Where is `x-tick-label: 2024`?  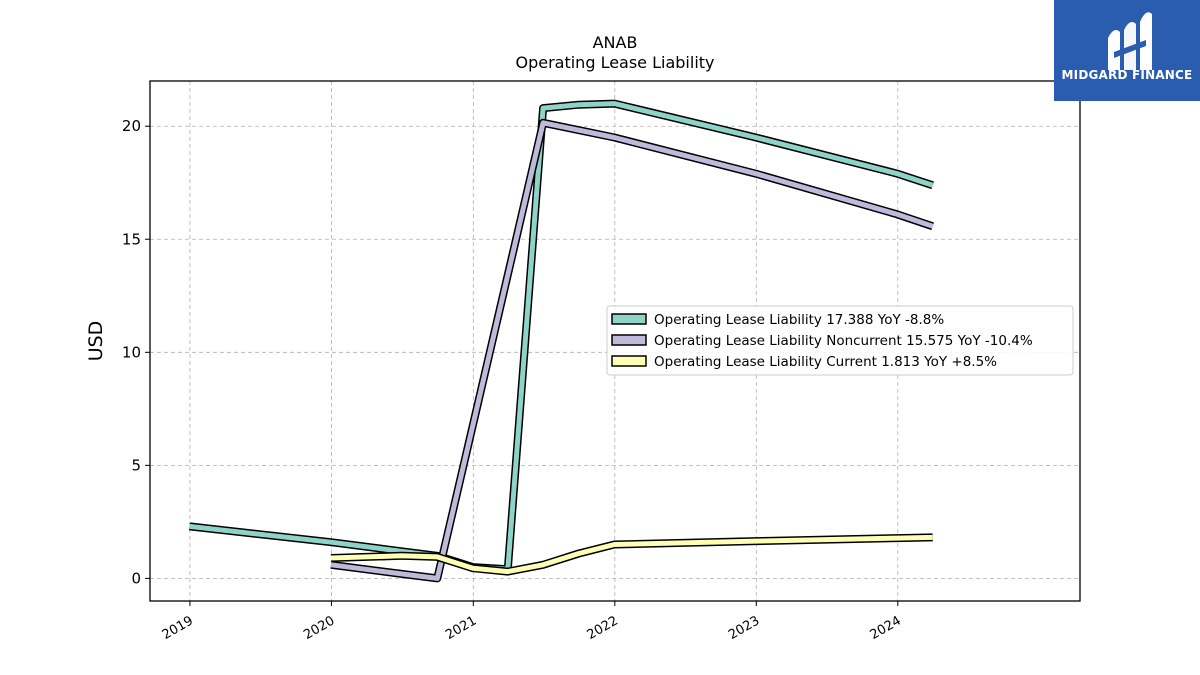 x-tick-label: 2024 is located at coordinates (886, 628).